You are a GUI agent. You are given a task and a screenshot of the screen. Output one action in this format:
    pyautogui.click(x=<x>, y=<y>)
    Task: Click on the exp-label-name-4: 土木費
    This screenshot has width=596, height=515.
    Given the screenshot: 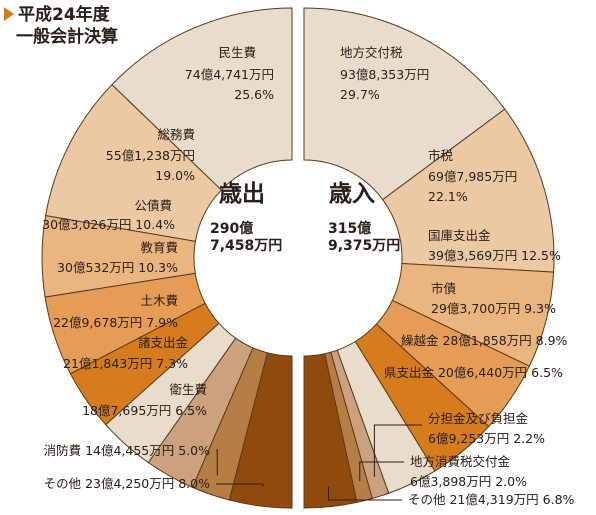 What is the action you would take?
    pyautogui.click(x=159, y=300)
    